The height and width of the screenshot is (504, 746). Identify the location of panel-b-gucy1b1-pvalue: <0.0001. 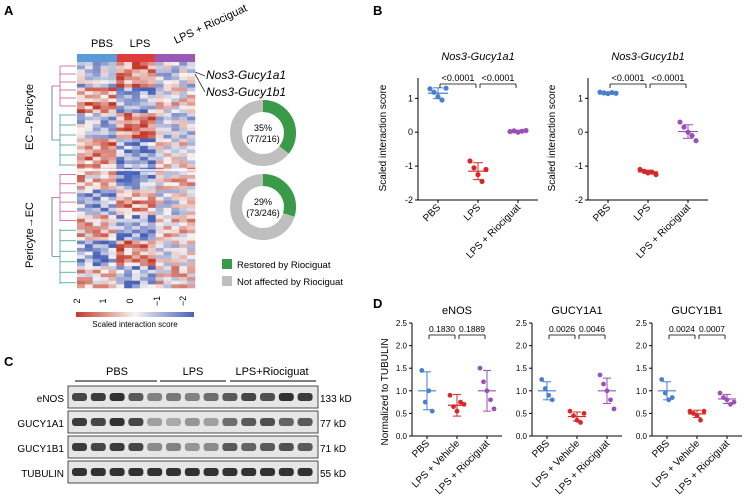
(668, 78).